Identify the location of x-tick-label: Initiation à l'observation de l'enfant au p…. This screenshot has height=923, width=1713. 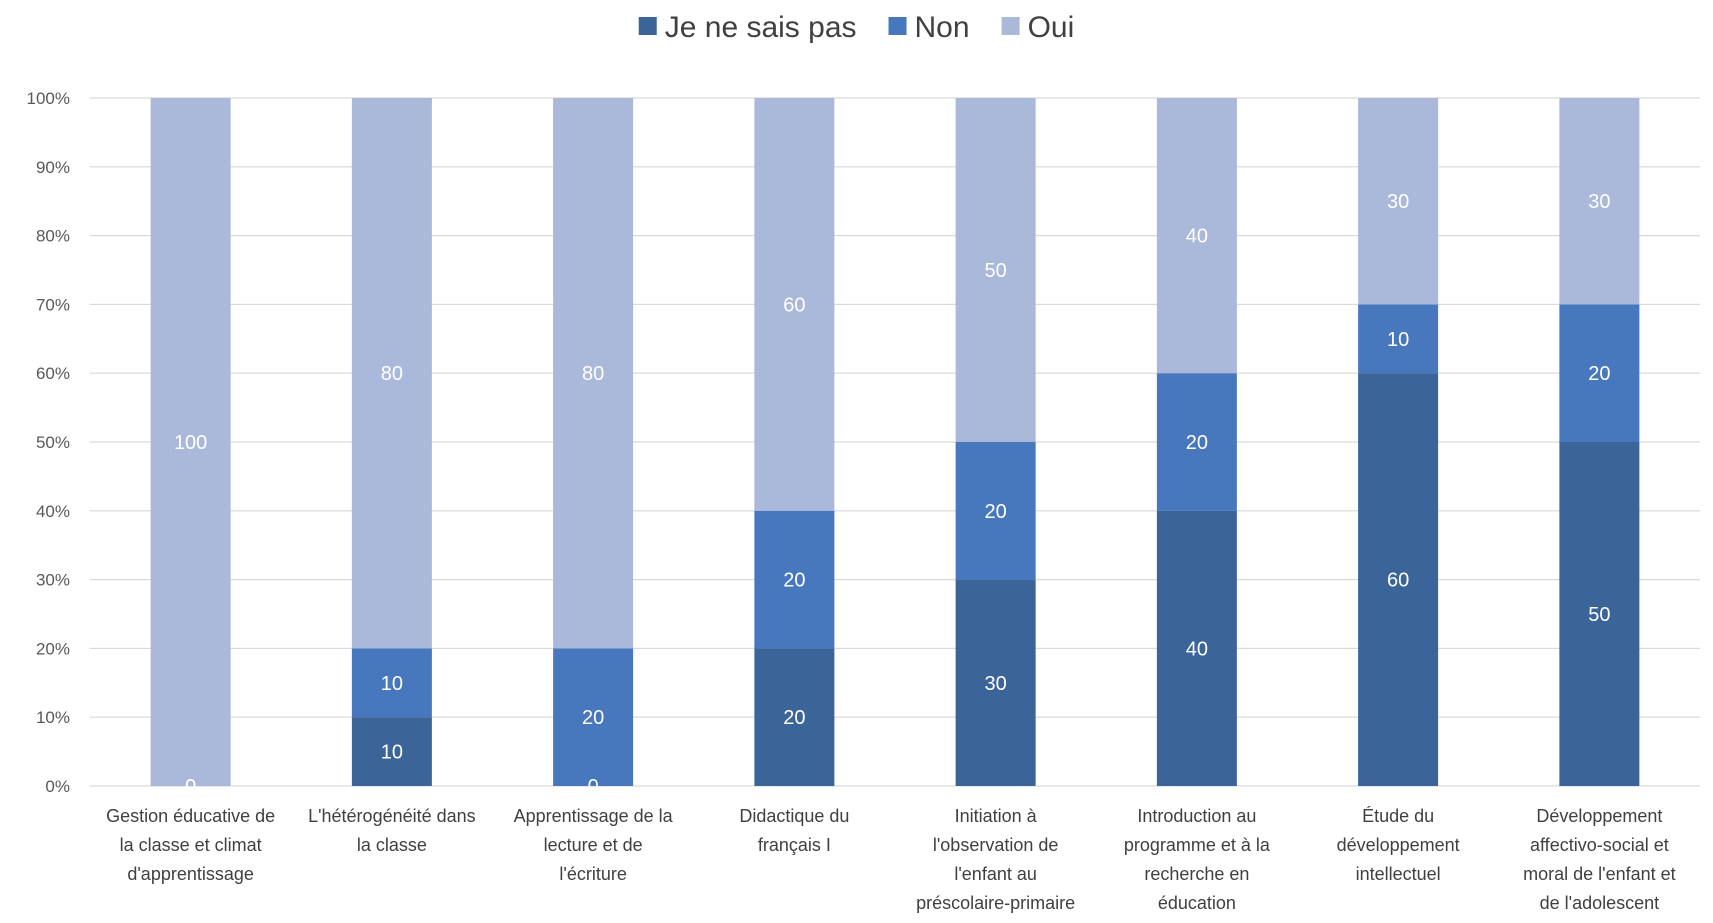
(995, 859).